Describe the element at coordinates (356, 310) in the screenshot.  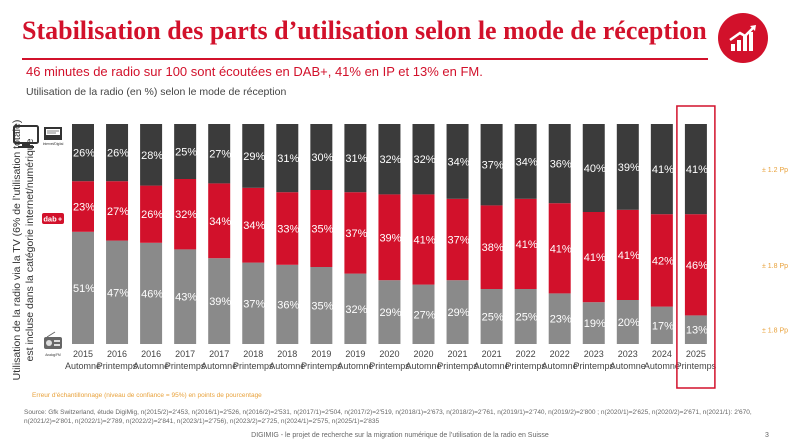
I see `data-label-fm: 32%` at that location.